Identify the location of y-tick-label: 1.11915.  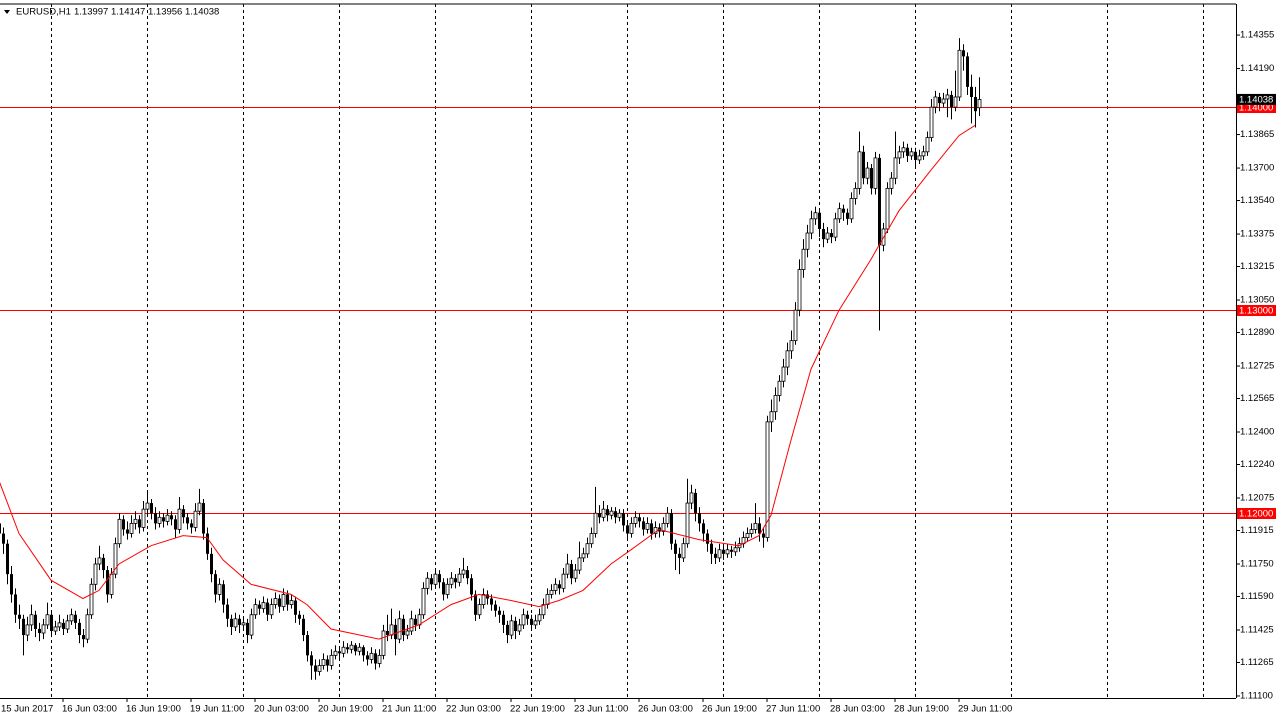
(1257, 530).